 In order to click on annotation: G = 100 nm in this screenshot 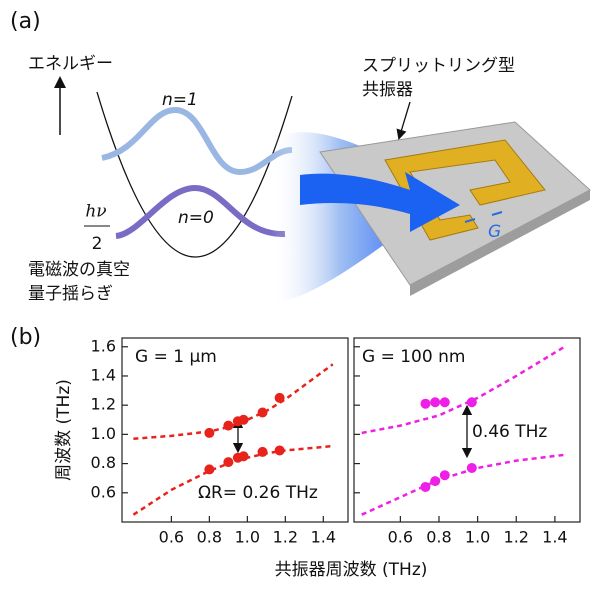, I will do `click(413, 357)`.